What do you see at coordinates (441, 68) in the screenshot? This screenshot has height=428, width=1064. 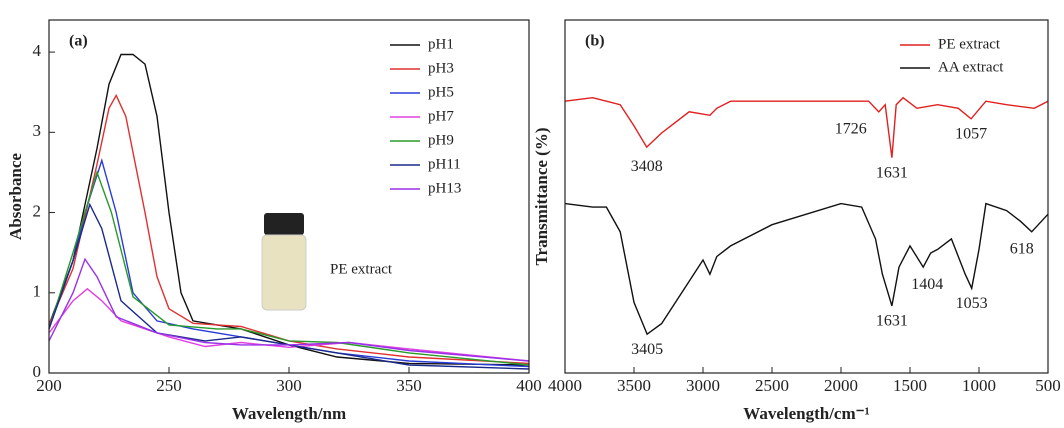 I see `legend-label: pH3` at bounding box center [441, 68].